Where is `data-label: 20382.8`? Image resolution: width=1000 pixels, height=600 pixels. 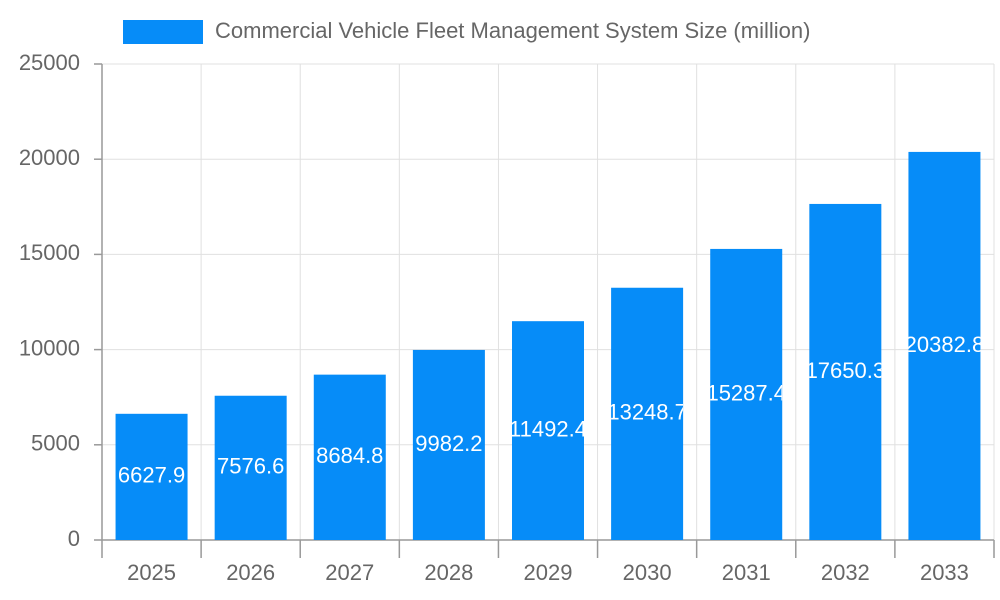
data-label: 20382.8 is located at coordinates (945, 344).